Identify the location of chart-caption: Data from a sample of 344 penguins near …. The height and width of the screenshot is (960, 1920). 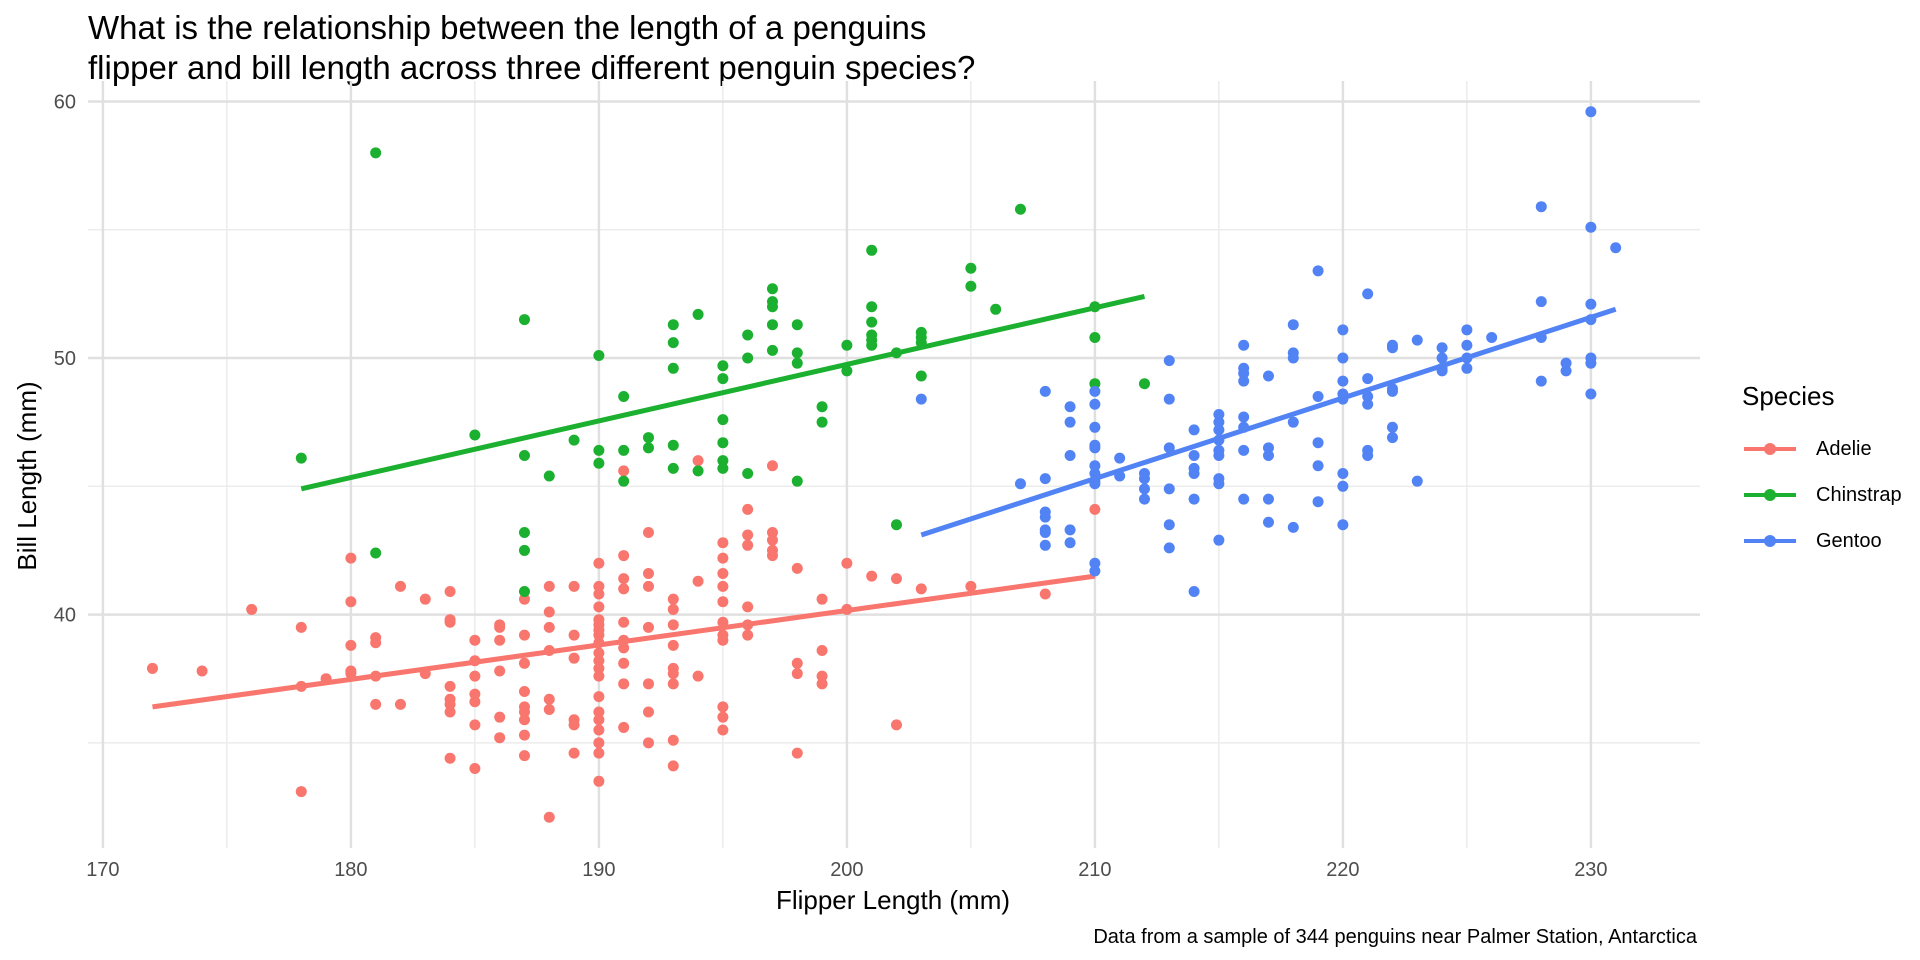
(1395, 937).